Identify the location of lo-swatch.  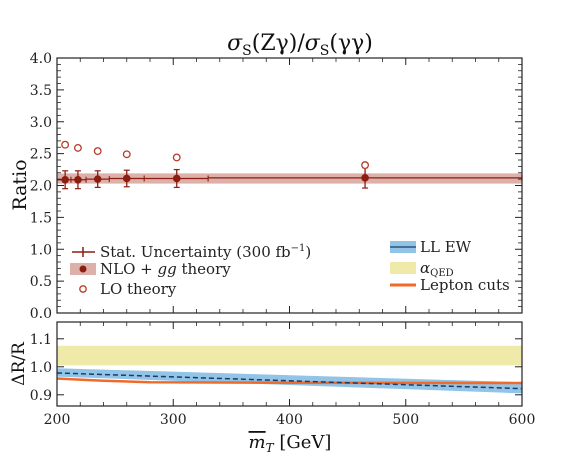
(83, 289).